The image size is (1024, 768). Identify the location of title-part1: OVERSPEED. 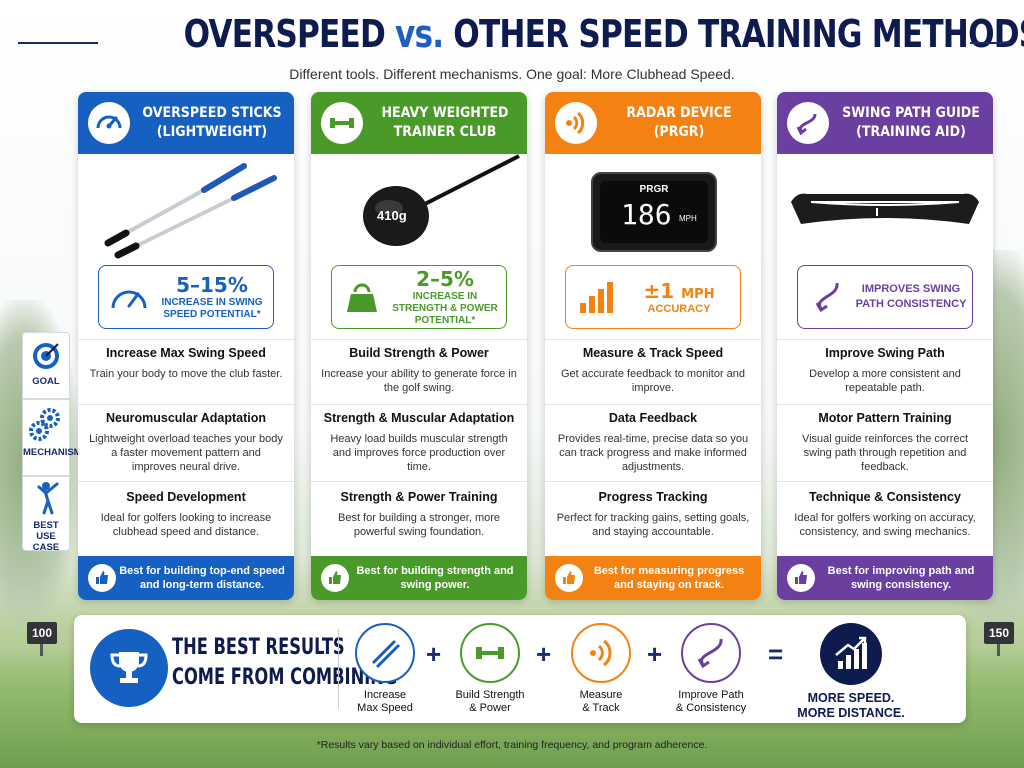
(284, 34).